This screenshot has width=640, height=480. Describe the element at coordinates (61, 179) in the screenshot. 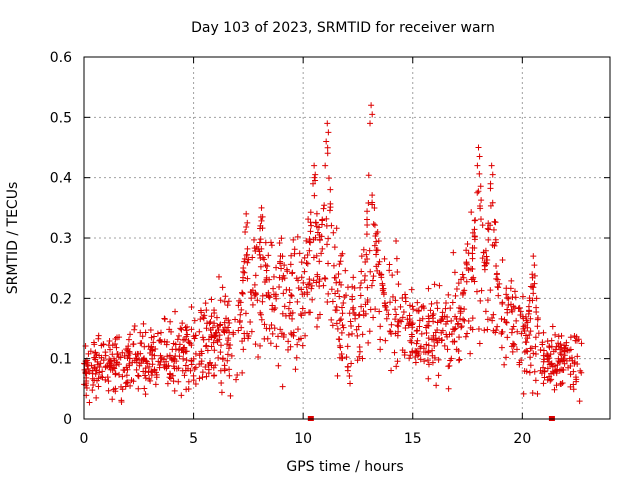

I see `y-tick-label-4: 0.4` at that location.